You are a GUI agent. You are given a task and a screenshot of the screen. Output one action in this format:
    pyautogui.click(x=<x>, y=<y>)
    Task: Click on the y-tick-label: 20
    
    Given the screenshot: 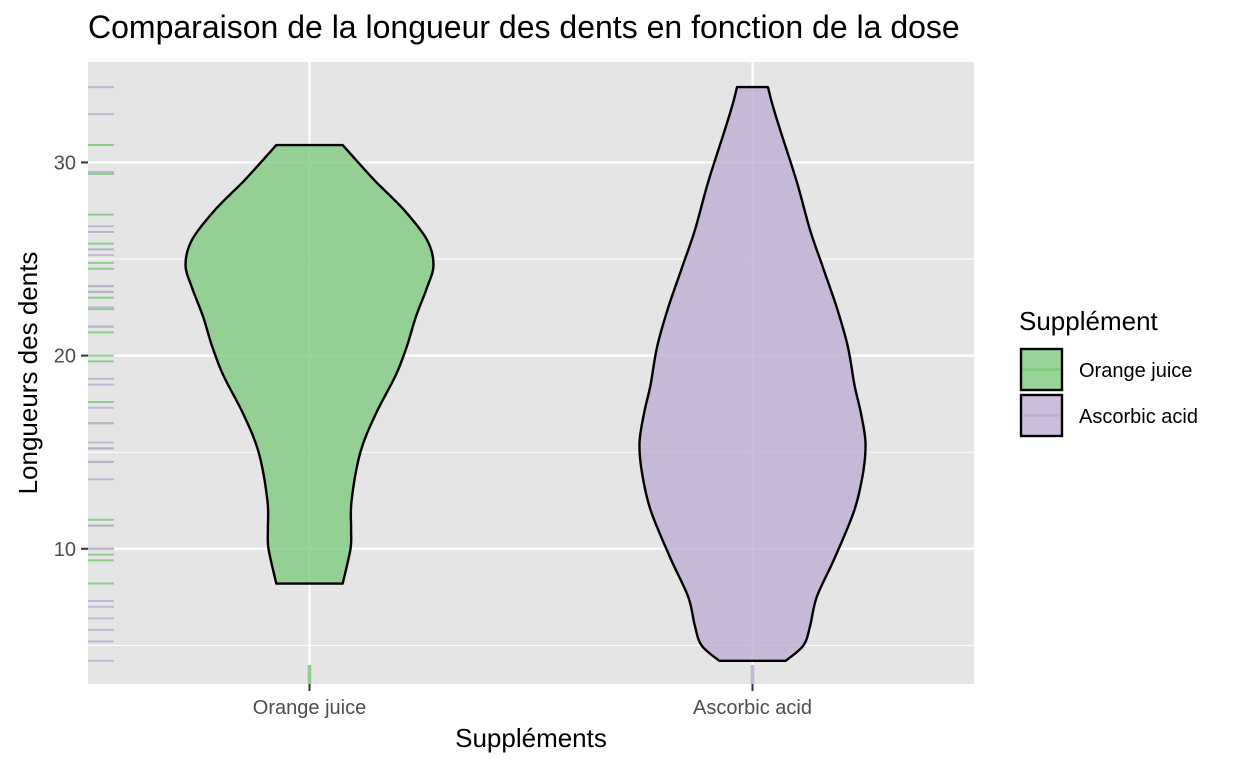 What is the action you would take?
    pyautogui.click(x=65, y=357)
    